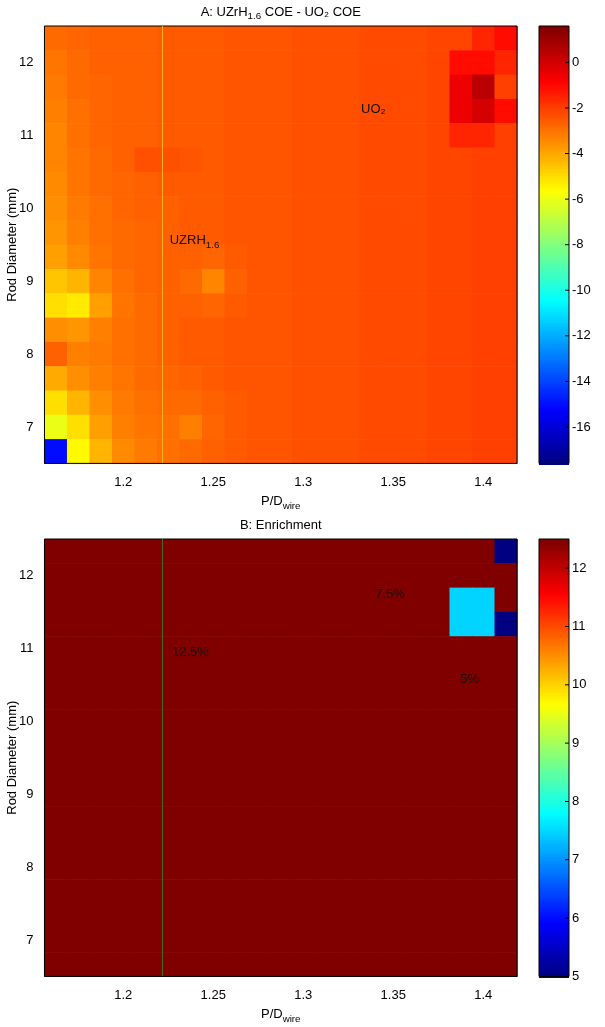 The height and width of the screenshot is (1027, 605). Describe the element at coordinates (576, 975) in the screenshot. I see `color-bar-label: 5` at that location.